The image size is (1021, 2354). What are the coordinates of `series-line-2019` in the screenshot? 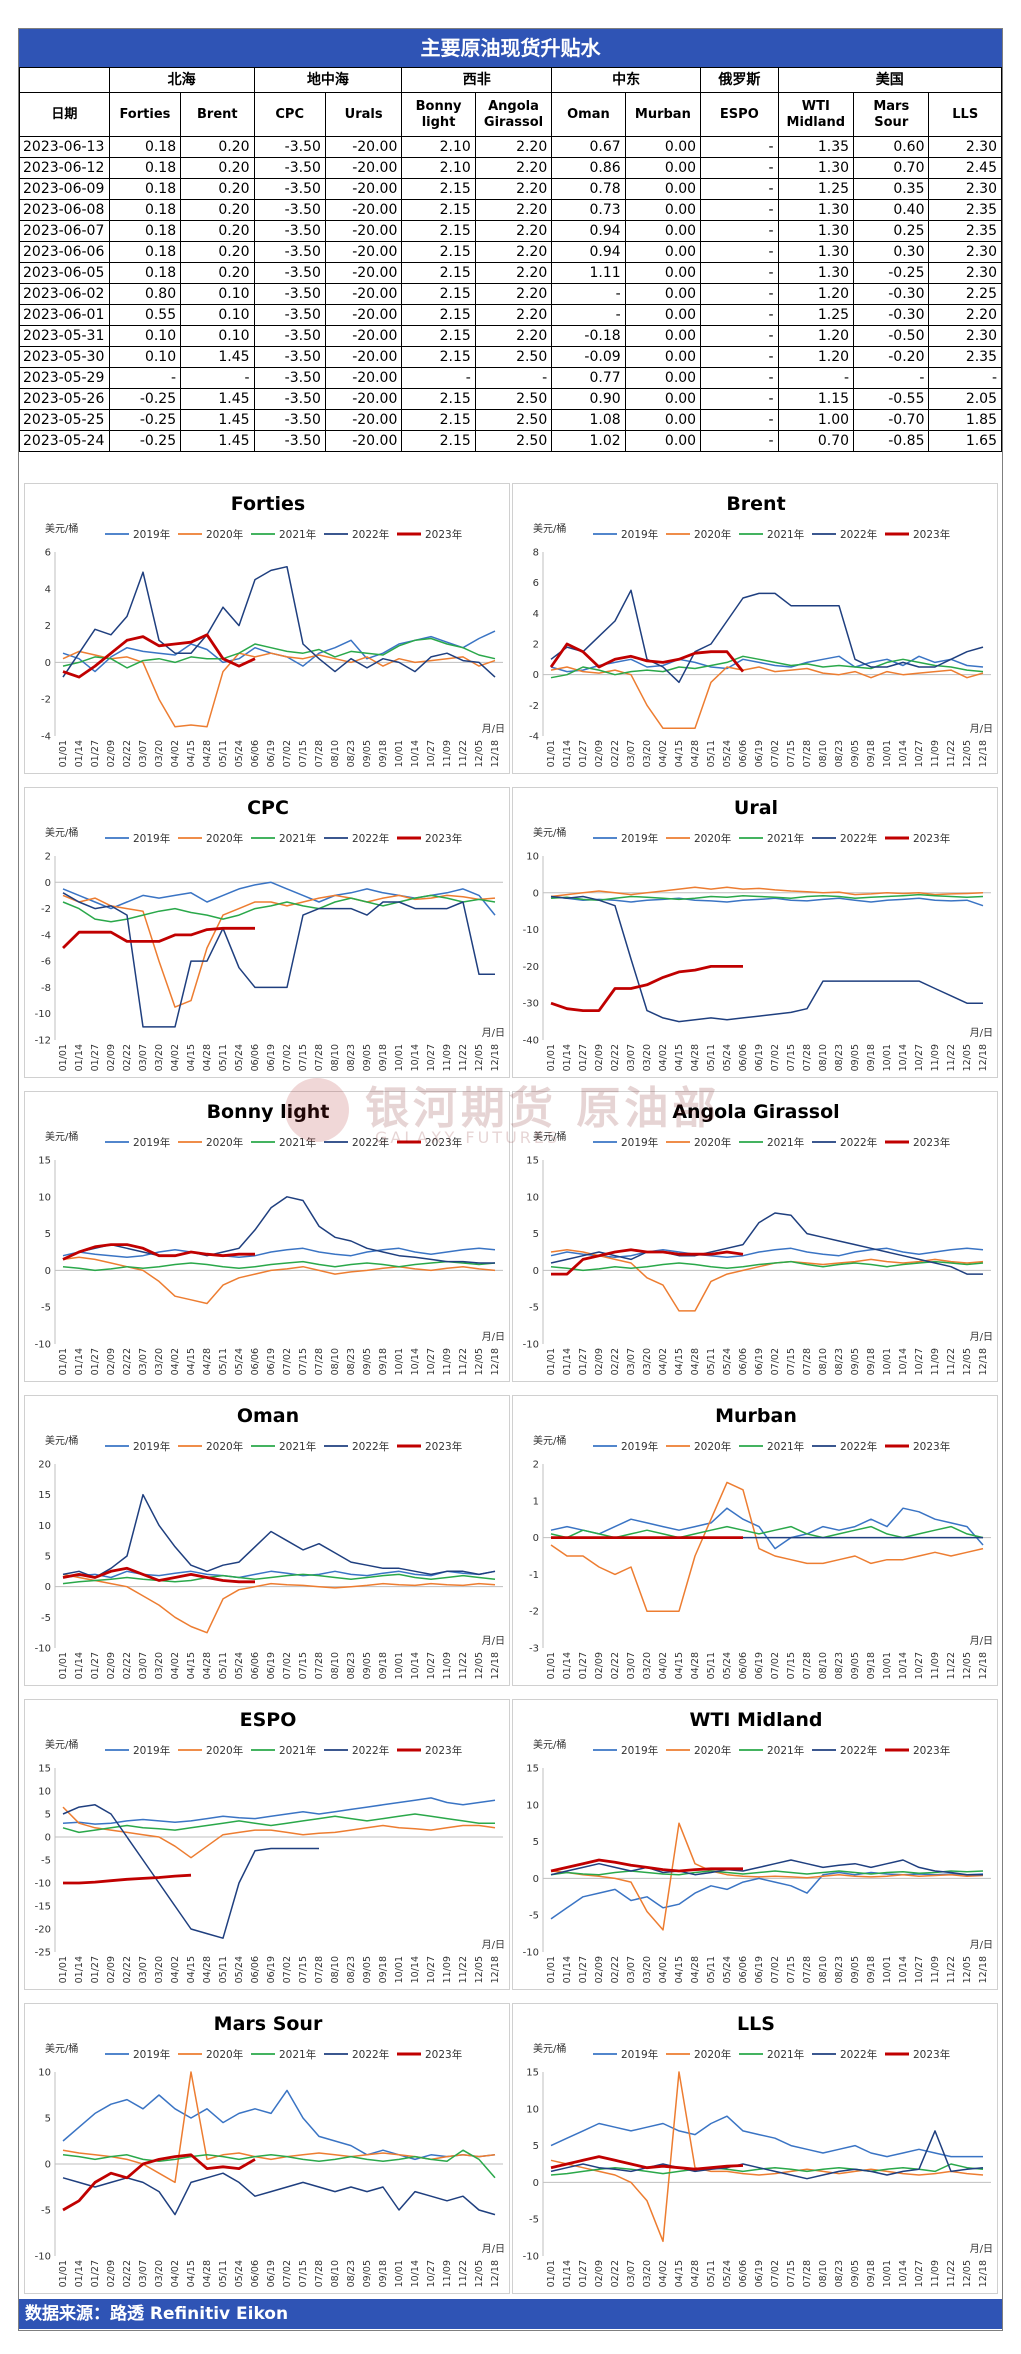 It's located at (279, 1811).